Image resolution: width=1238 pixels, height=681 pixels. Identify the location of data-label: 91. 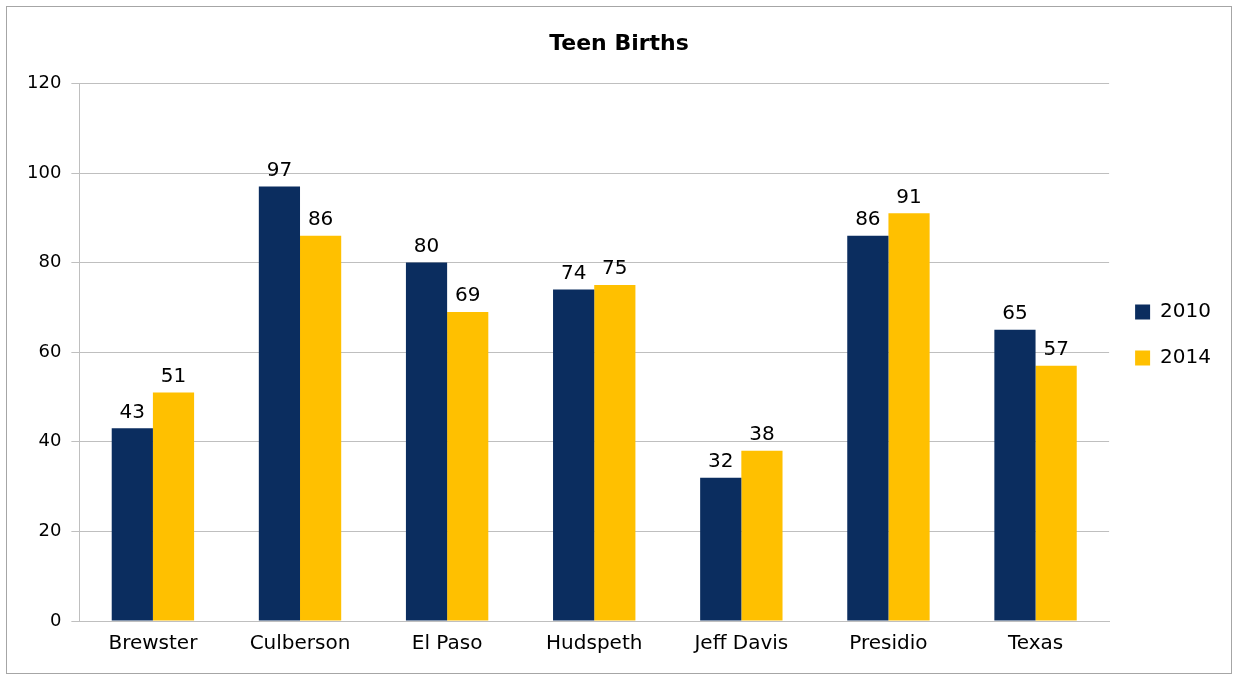
(909, 195).